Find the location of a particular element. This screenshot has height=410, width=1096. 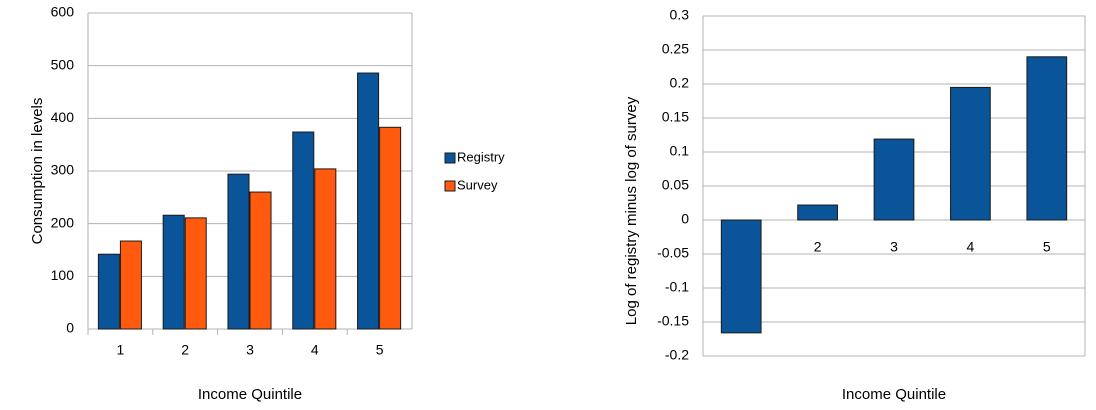

legend-label: Survey is located at coordinates (477, 184).